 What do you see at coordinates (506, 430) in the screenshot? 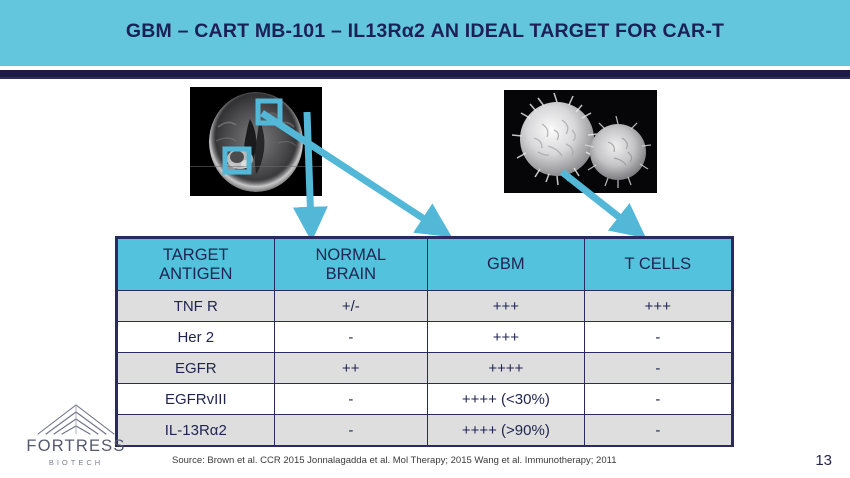
I see `cell-gbm: ++++ (>90%)` at bounding box center [506, 430].